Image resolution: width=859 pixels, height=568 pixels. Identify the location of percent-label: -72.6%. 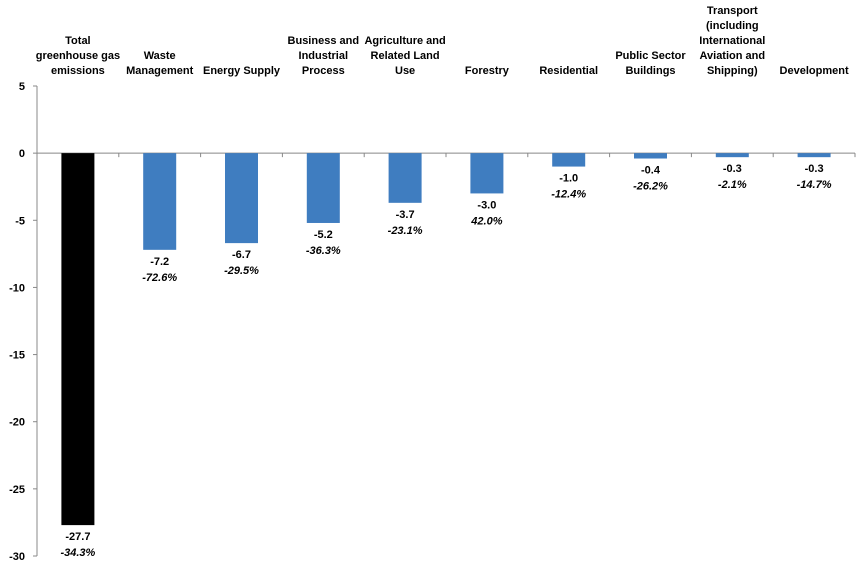
(159, 278).